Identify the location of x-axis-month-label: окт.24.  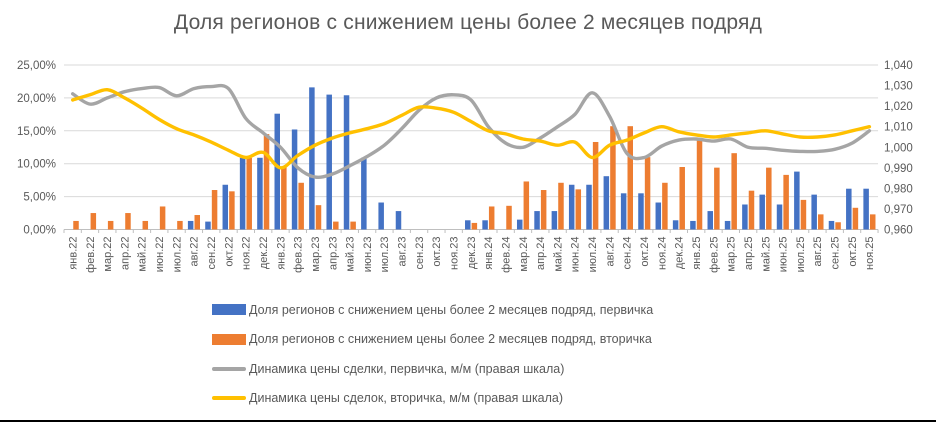
(645, 252).